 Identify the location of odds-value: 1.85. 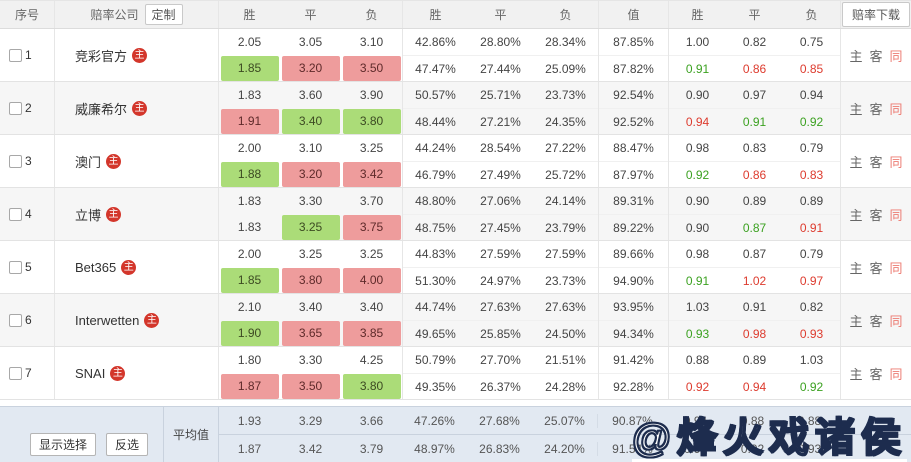
(249, 68).